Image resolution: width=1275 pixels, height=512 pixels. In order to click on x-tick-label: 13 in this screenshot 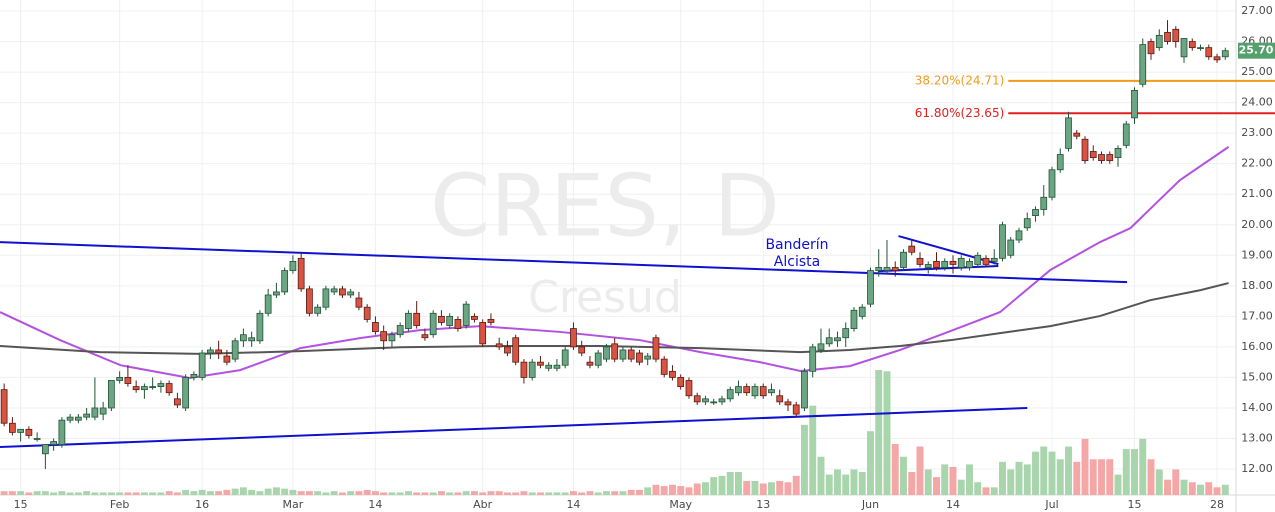, I will do `click(763, 504)`.